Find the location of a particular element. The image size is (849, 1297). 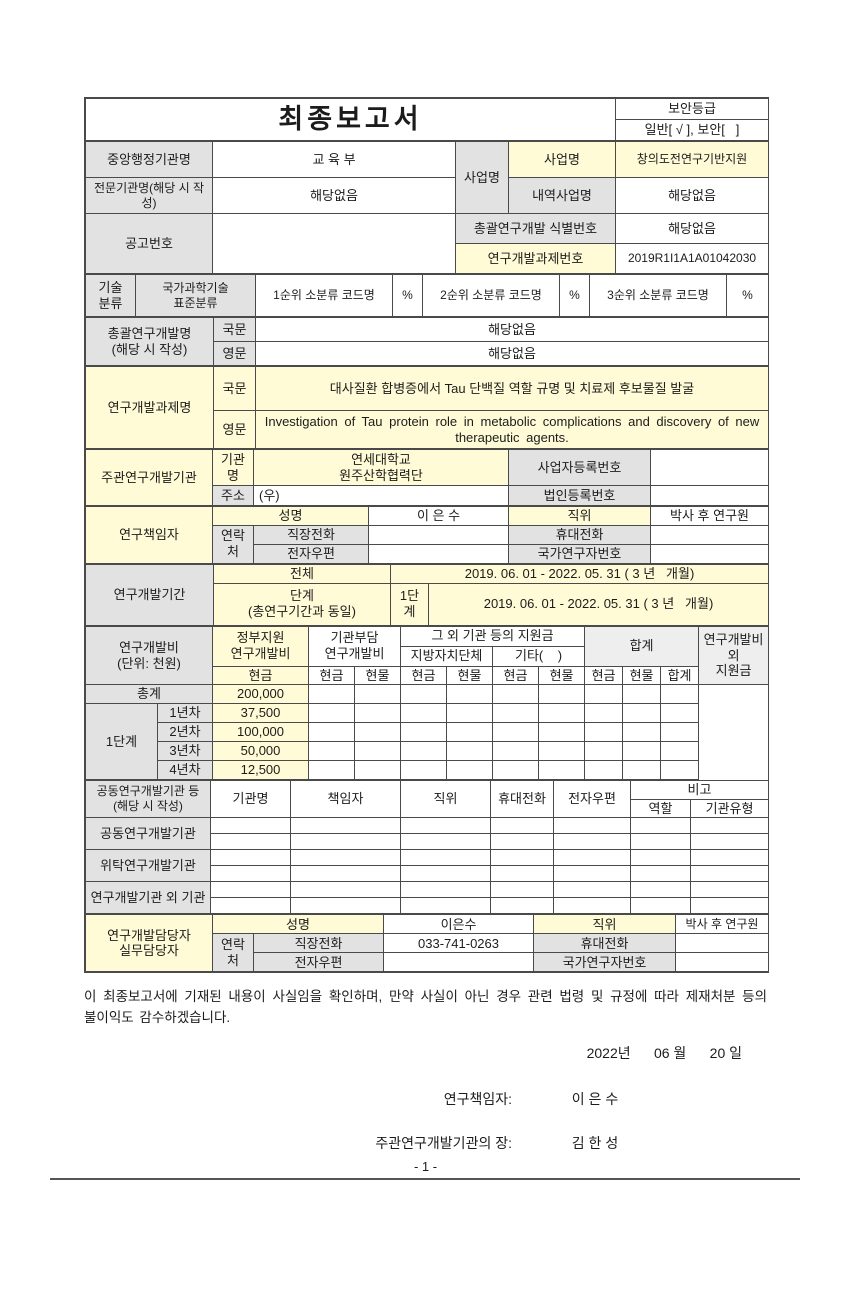

pi-signature-row: 연구책임자: 이 은 수 is located at coordinates (367, 1099).